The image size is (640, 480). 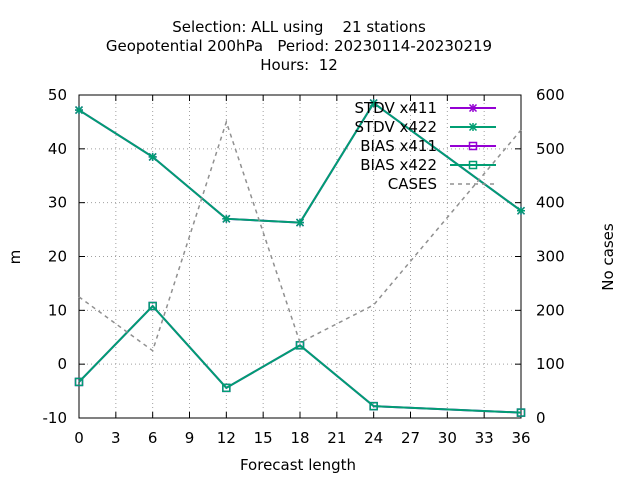 I want to click on x-tick-label: 0, so click(x=79, y=438).